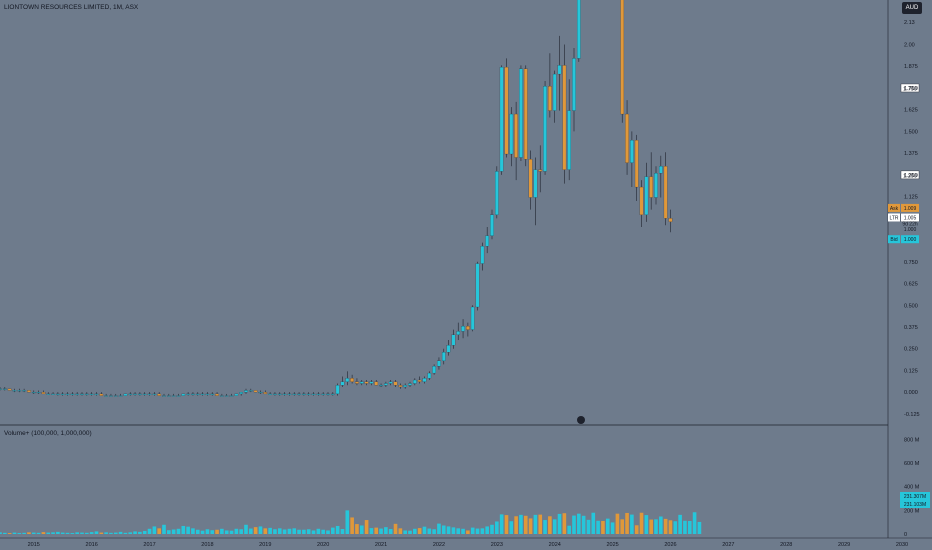  Describe the element at coordinates (912, 511) in the screenshot. I see `volume-tick-label: 200 M` at that location.